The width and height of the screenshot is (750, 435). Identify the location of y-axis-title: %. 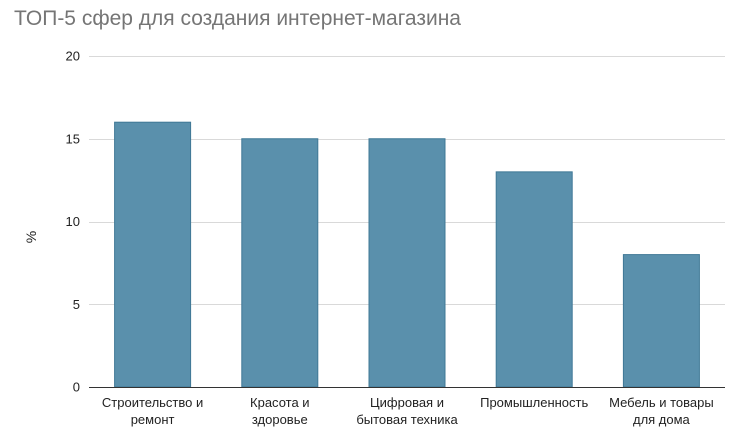
(31, 237).